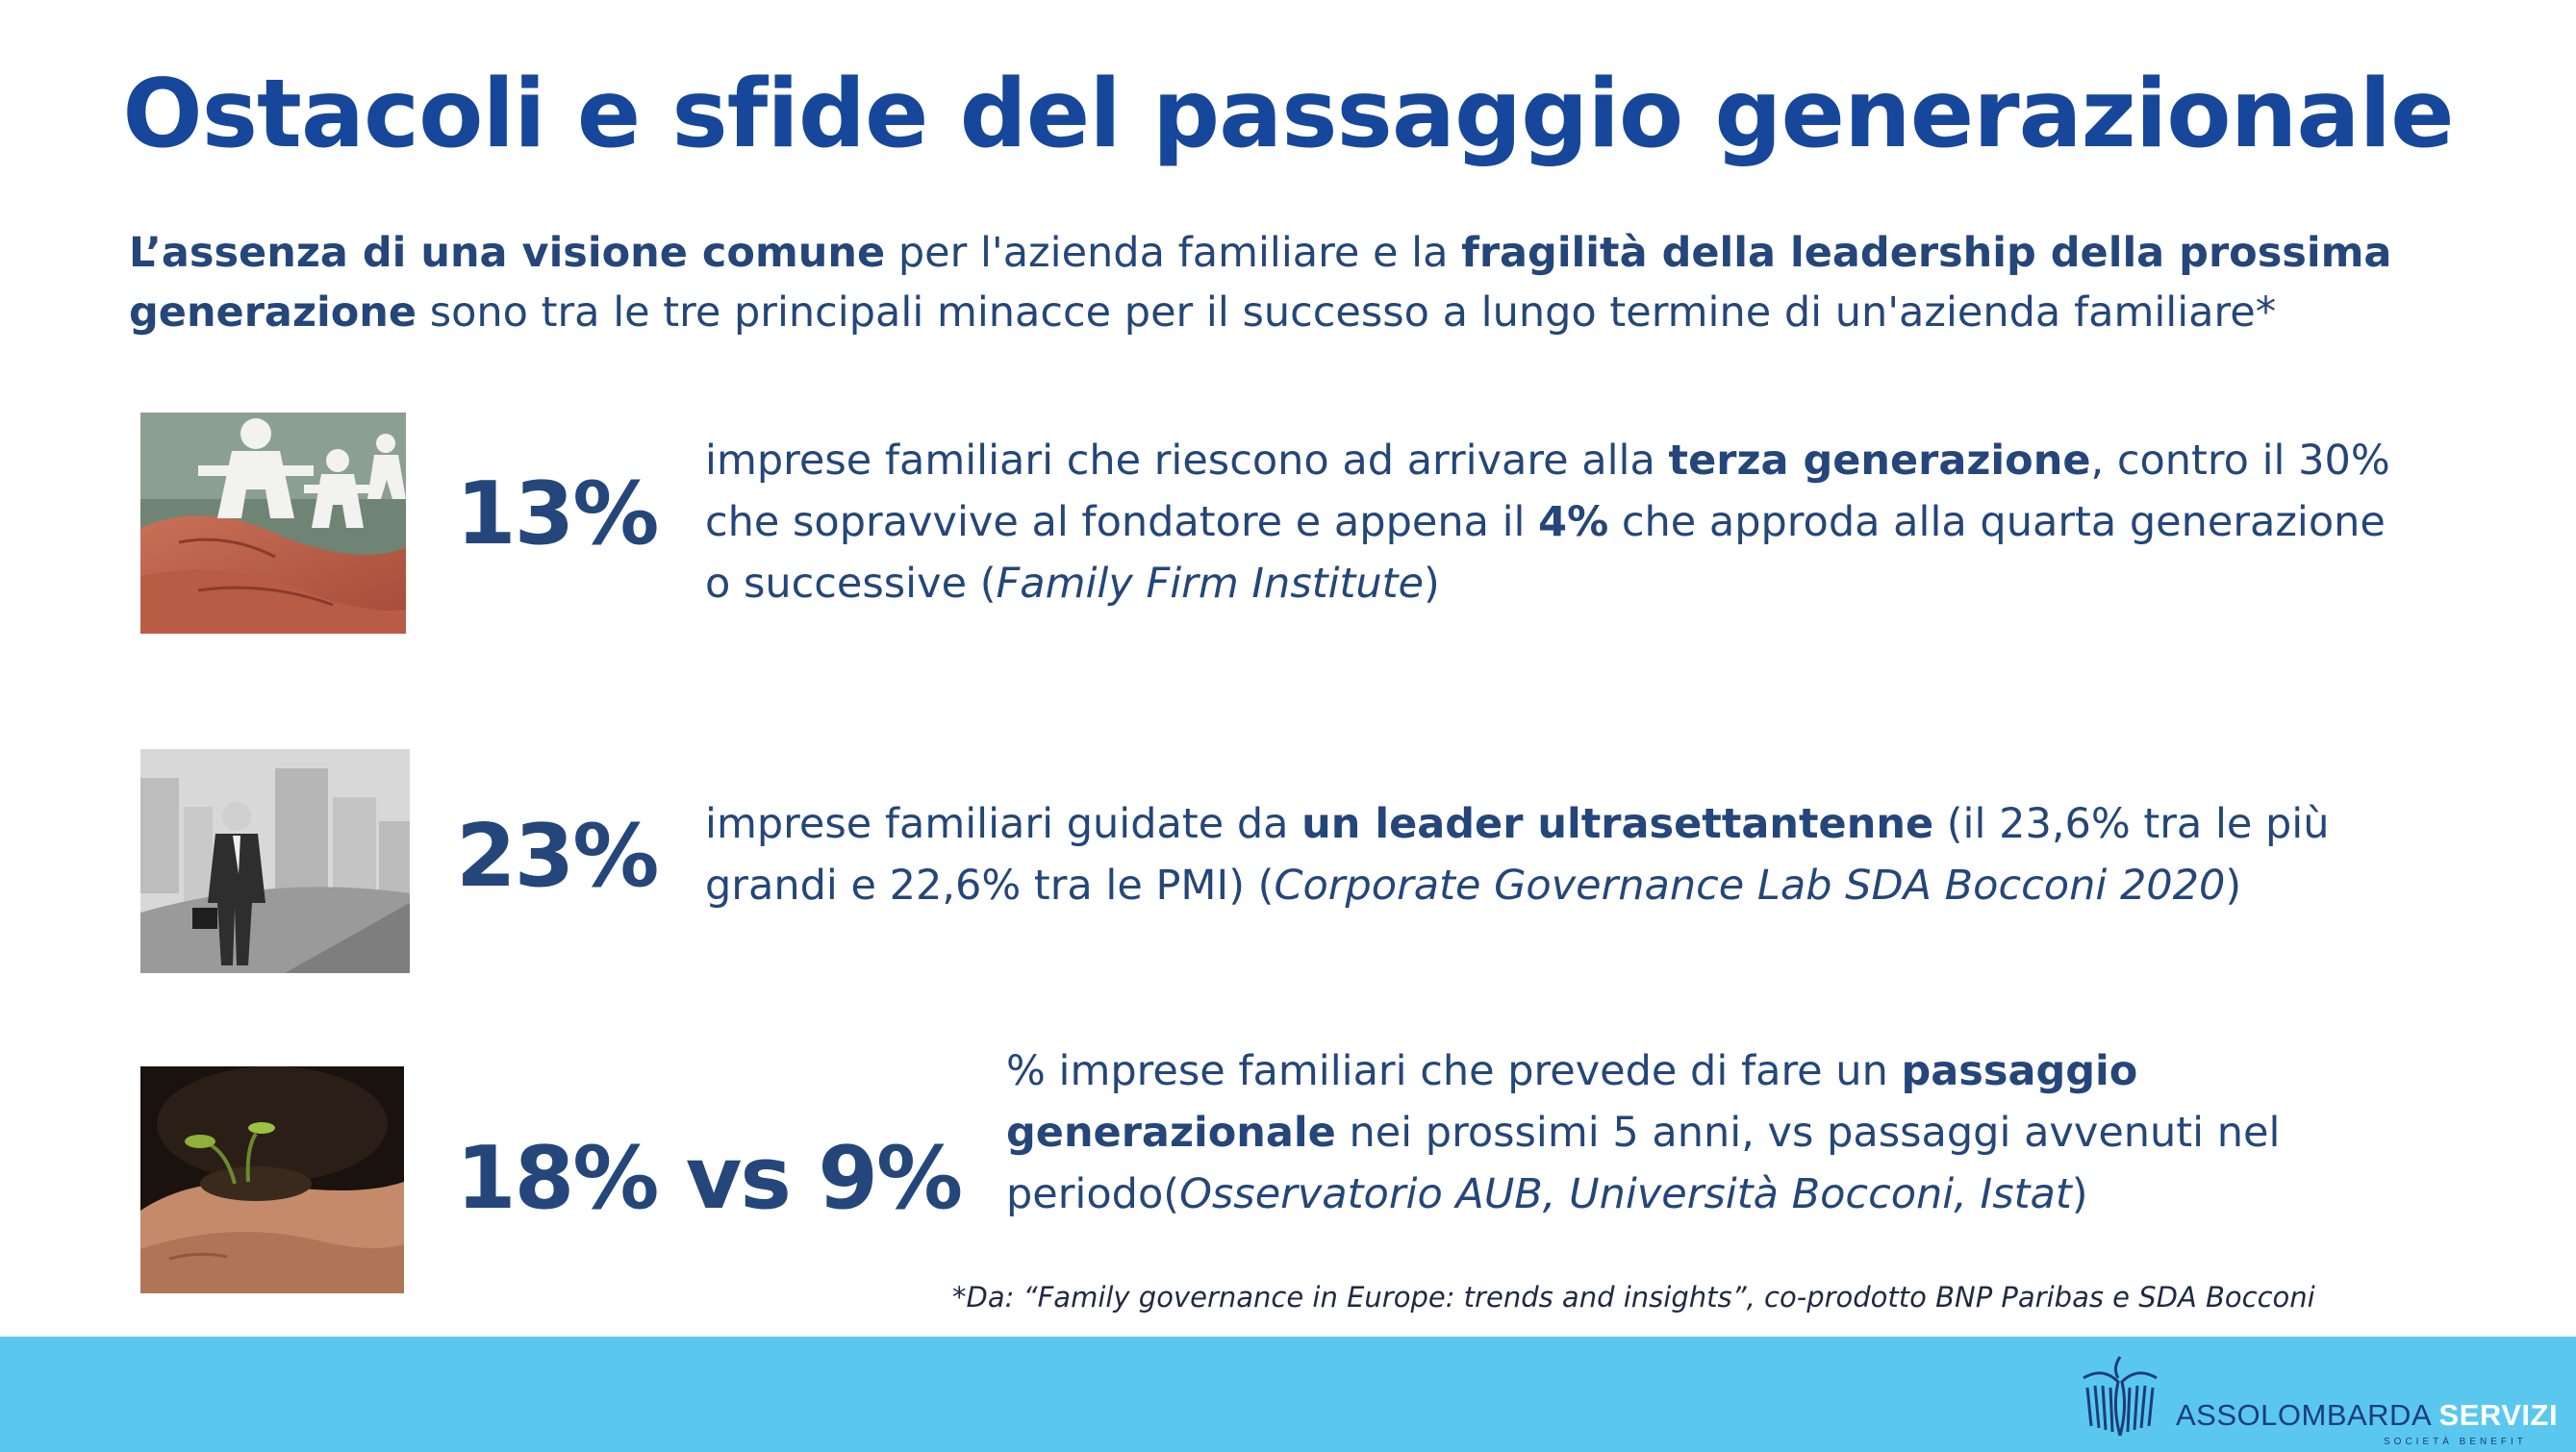  What do you see at coordinates (275, 861) in the screenshot?
I see `elderly-businessman-photo` at bounding box center [275, 861].